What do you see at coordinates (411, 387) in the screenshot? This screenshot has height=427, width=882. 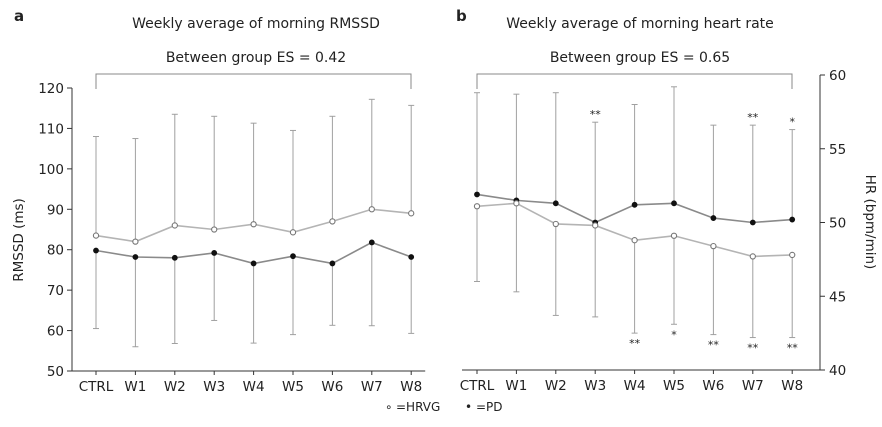 I see `a-x-tick-label: W8` at bounding box center [411, 387].